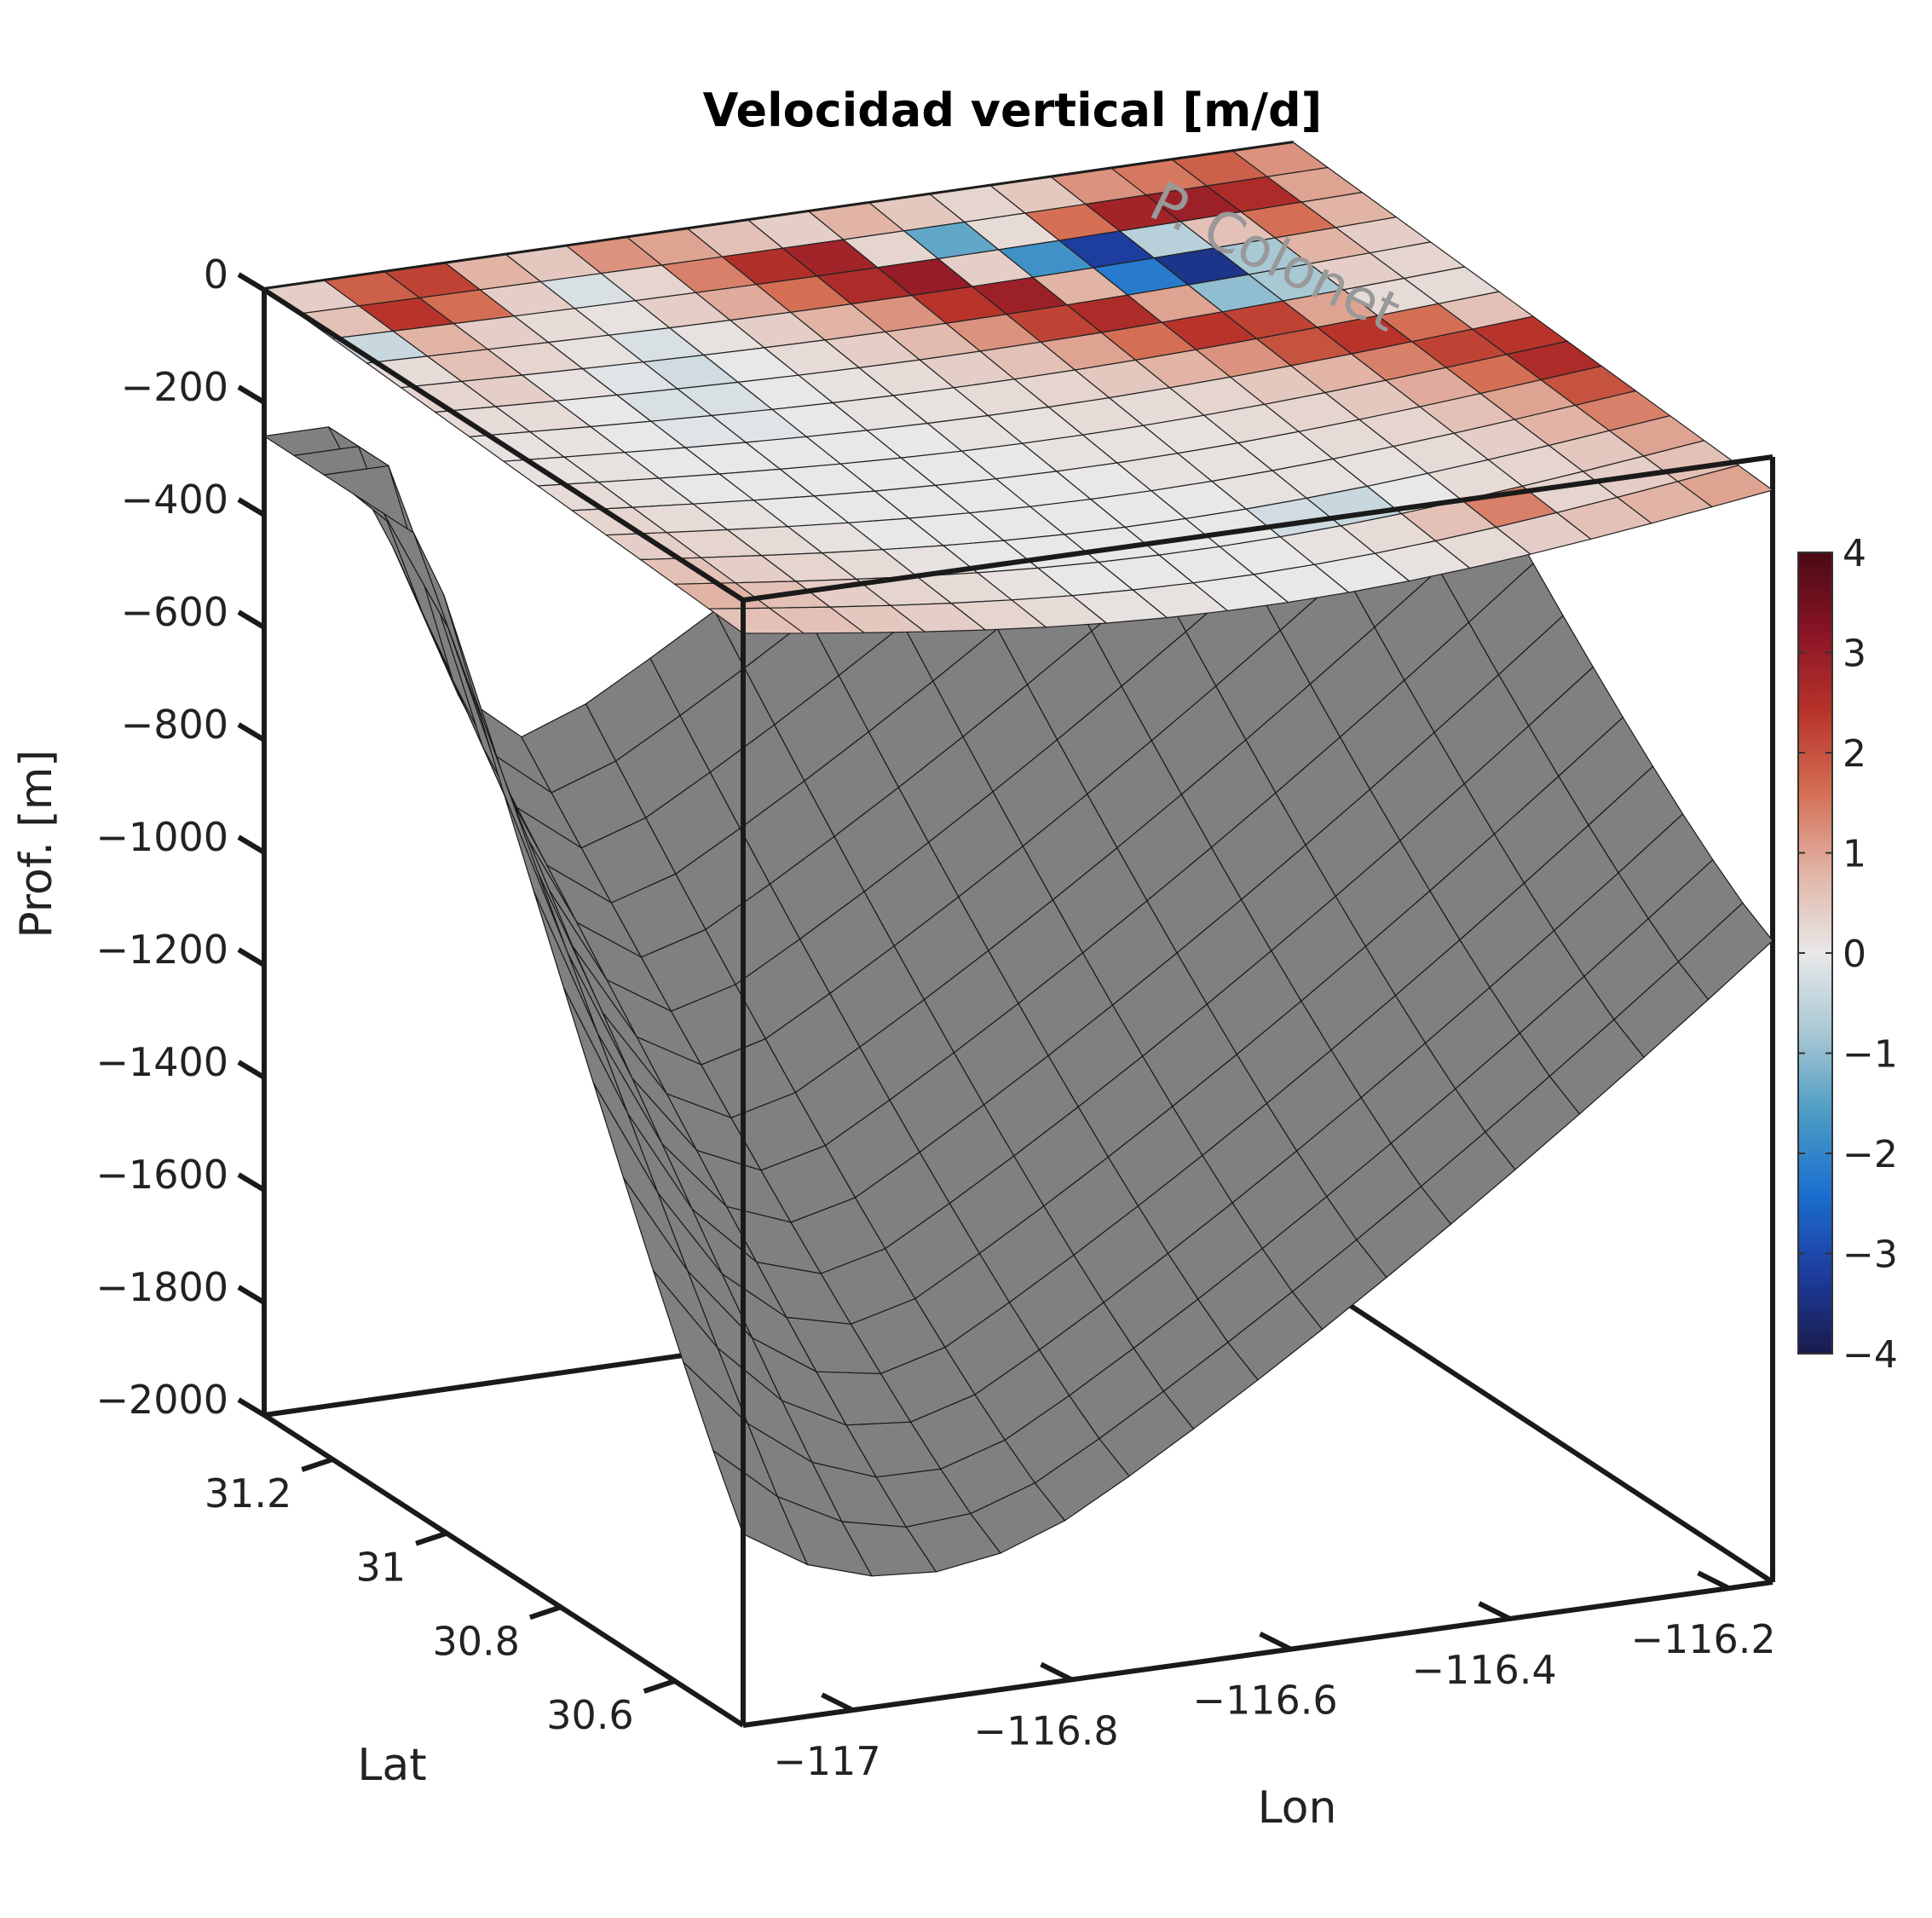 Image resolution: width=1932 pixels, height=1918 pixels. Describe the element at coordinates (1870, 1154) in the screenshot. I see `colorbar-tick-label: −2` at that location.